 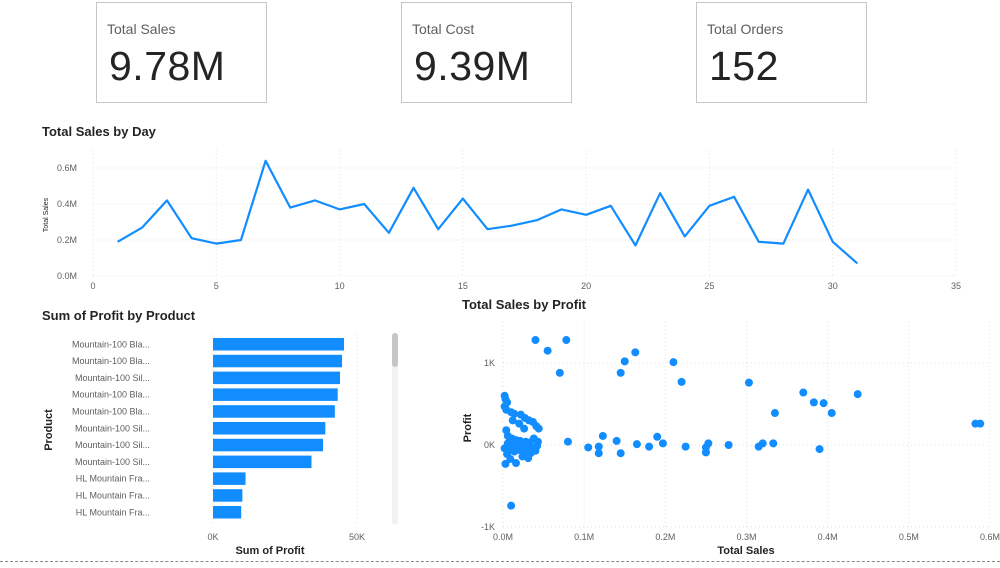 I want to click on card-value: 9.39M, so click(x=472, y=66).